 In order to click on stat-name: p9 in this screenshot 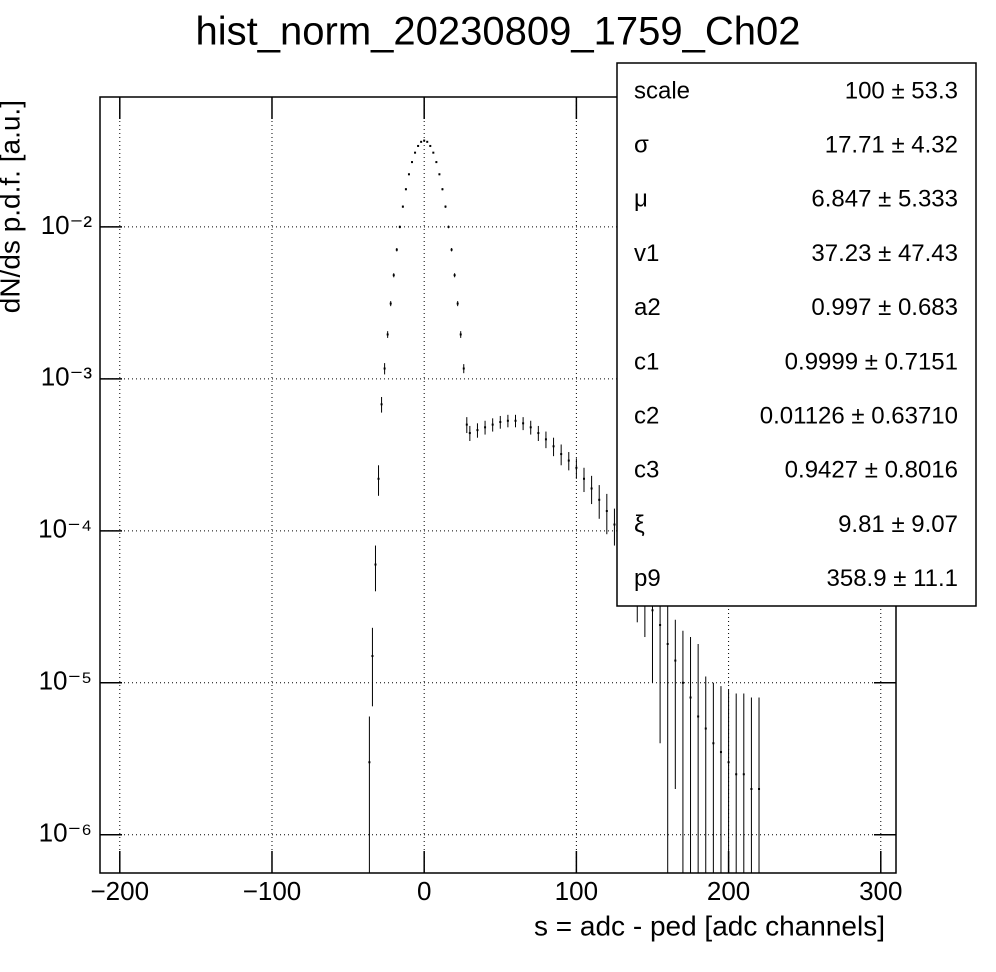, I will do `click(647, 578)`.